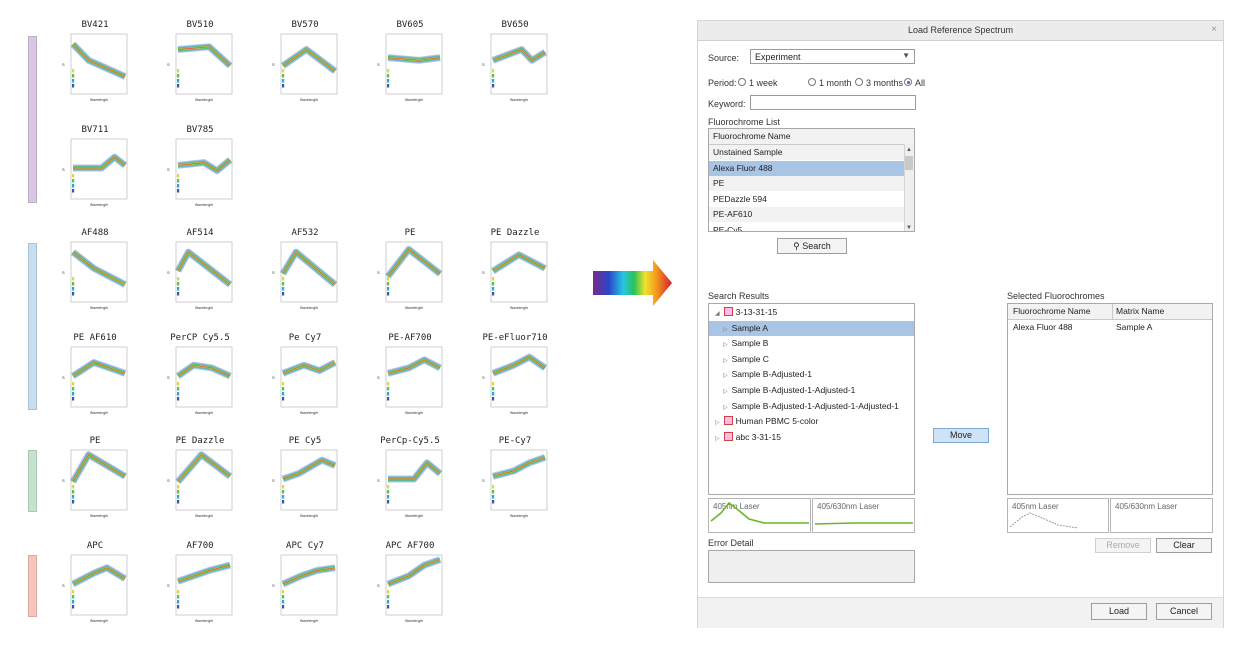 The image size is (1250, 648). I want to click on laser-plot-right-1: 405nm Laser, so click(1058, 515).